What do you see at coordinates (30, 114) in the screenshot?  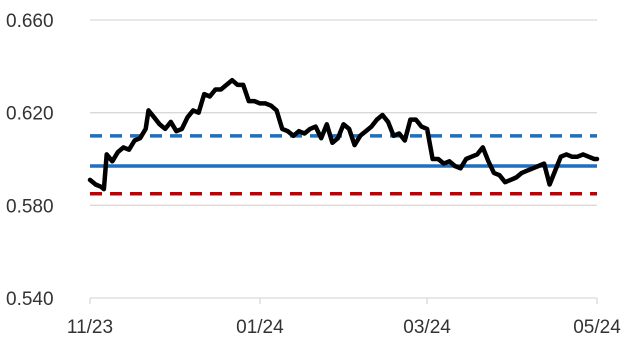 I see `y-tick-label: 0.620` at bounding box center [30, 114].